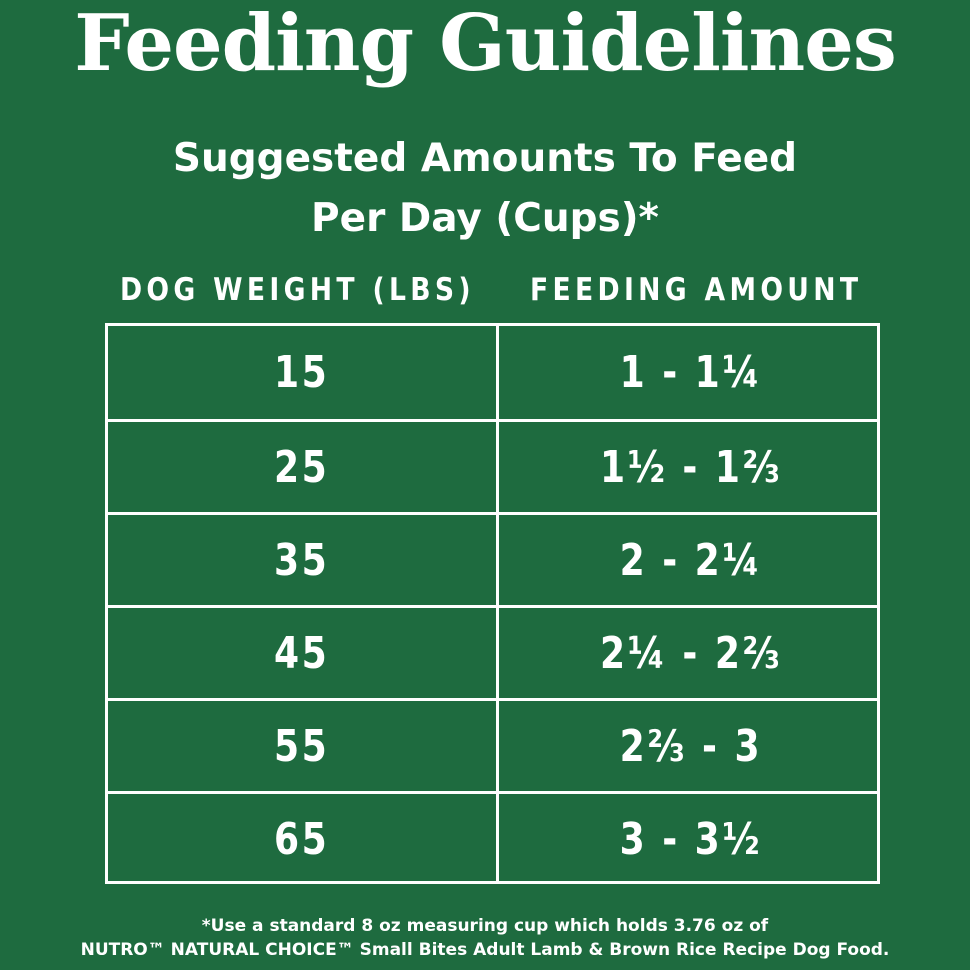 Image resolution: width=970 pixels, height=970 pixels. Describe the element at coordinates (302, 560) in the screenshot. I see `weight-cell: 35` at that location.